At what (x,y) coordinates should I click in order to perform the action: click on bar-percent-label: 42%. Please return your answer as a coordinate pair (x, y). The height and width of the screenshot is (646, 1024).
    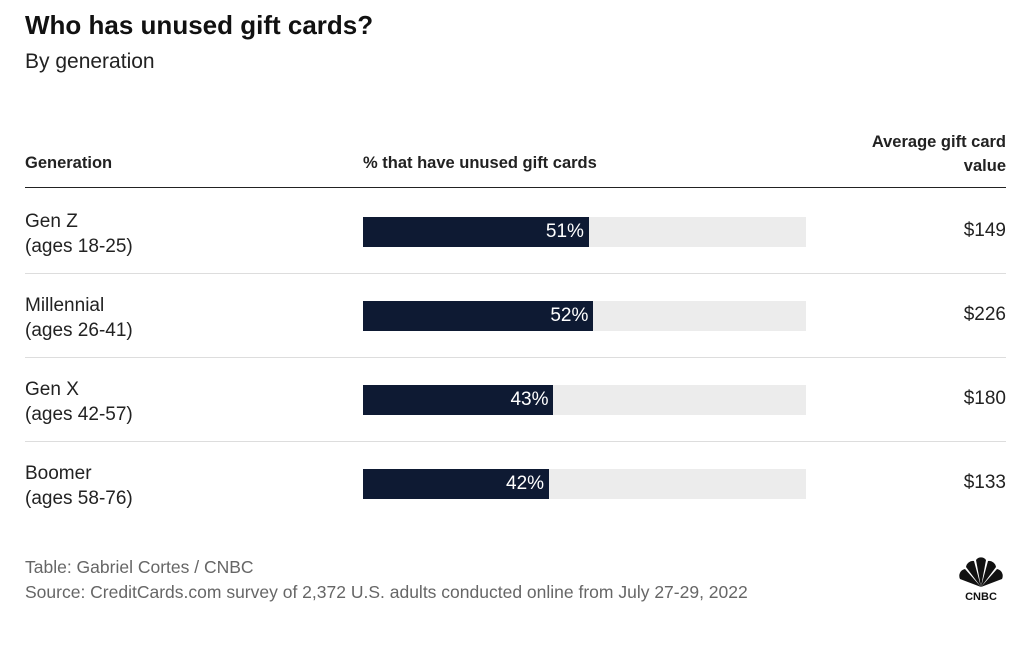
    Looking at the image, I should click on (525, 483).